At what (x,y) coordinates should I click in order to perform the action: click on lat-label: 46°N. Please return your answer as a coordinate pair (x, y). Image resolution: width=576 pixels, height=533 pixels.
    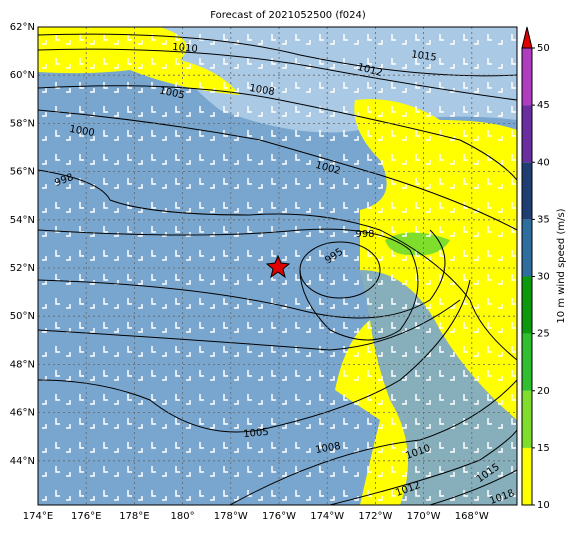
    Looking at the image, I should click on (22, 413).